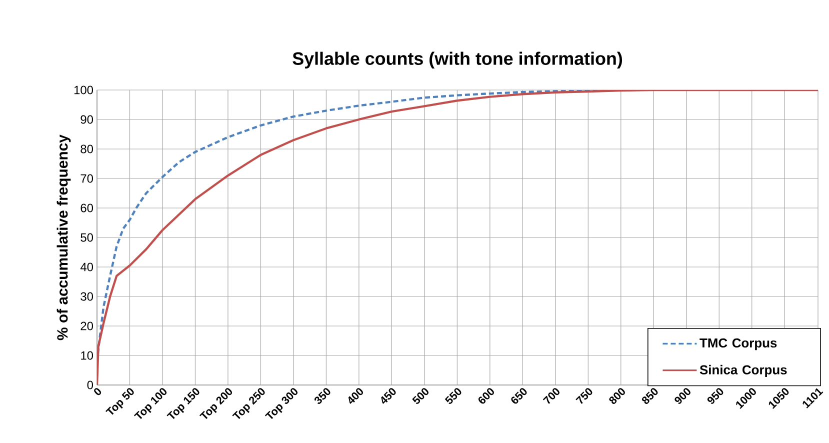 The width and height of the screenshot is (829, 443). Describe the element at coordinates (738, 344) in the screenshot. I see `legend-label: TMC Corpus` at that location.